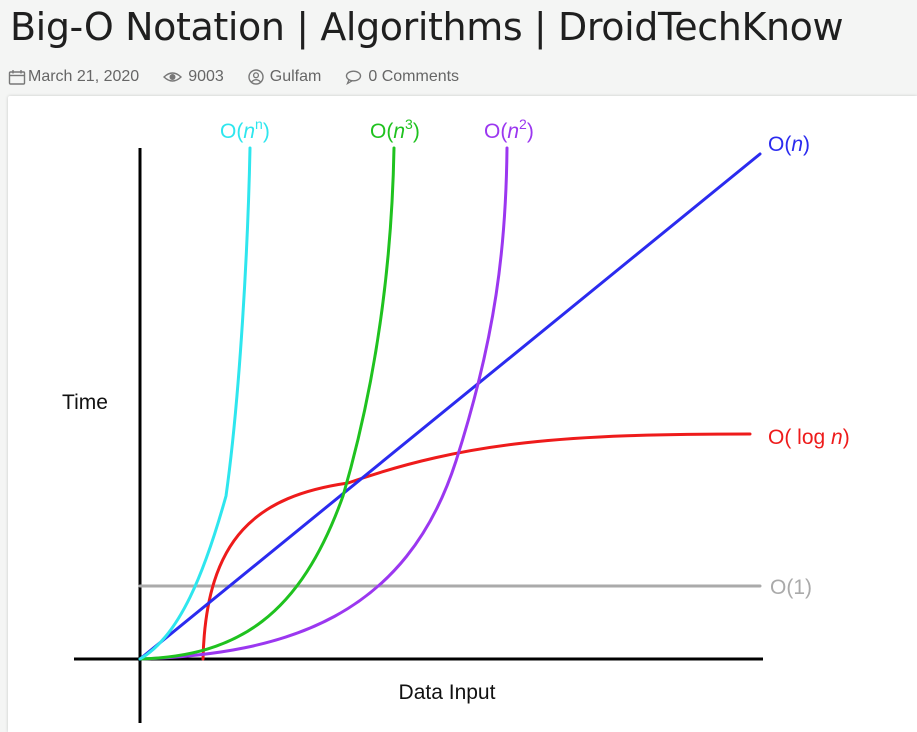  Describe the element at coordinates (206, 76) in the screenshot. I see `post-views-count: 9003` at that location.